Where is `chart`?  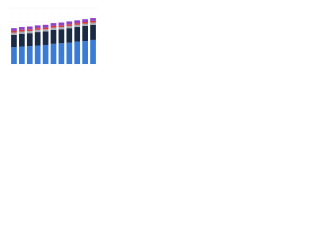 chart is located at coordinates (53, 36).